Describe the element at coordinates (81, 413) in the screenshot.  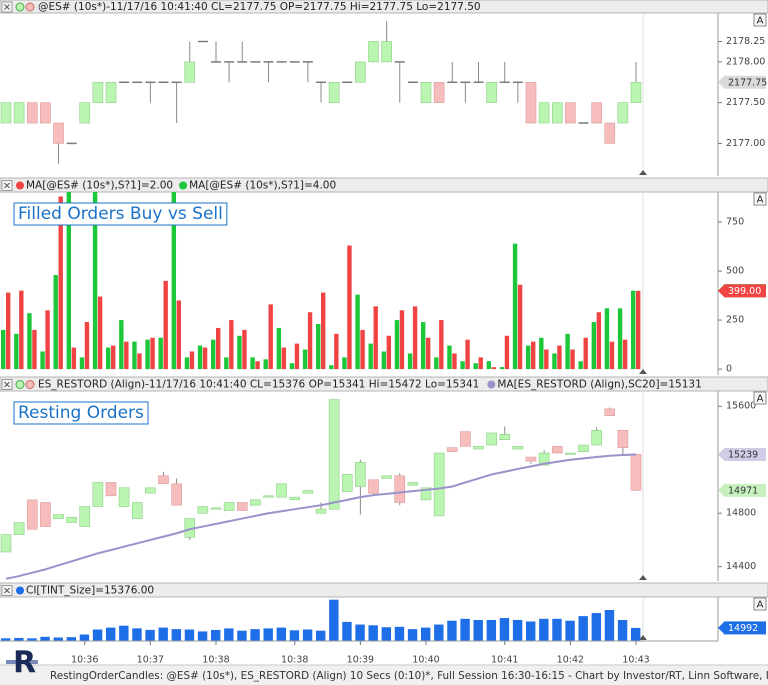
I see `panel-title-box` at that location.